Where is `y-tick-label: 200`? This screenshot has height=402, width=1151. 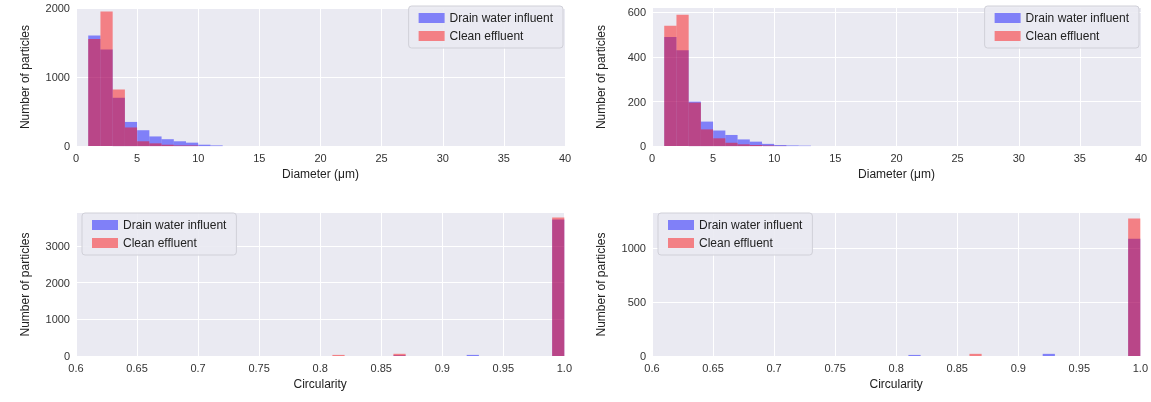 y-tick-label: 200 is located at coordinates (636, 101).